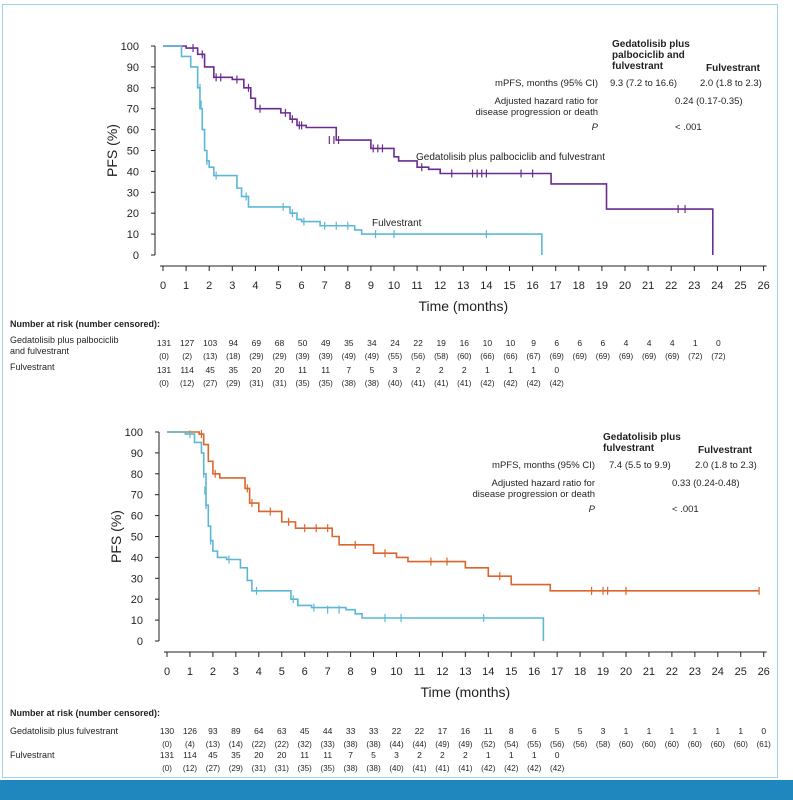 This screenshot has height=800, width=793. What do you see at coordinates (419, 672) in the screenshot?
I see `x-tick-label: 11` at bounding box center [419, 672].